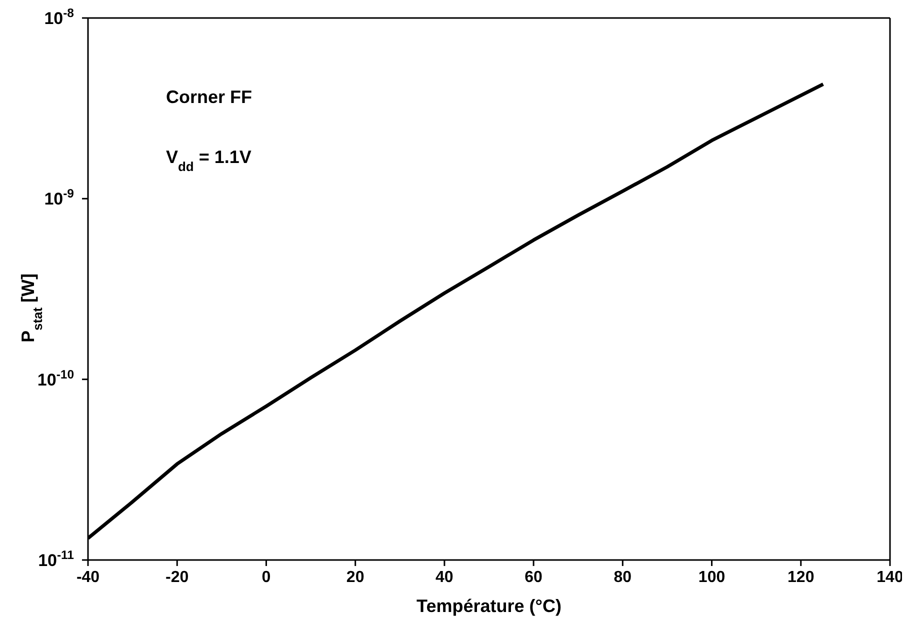 The height and width of the screenshot is (628, 910). What do you see at coordinates (489, 606) in the screenshot?
I see `x-axis-title: Température (°C)` at bounding box center [489, 606].